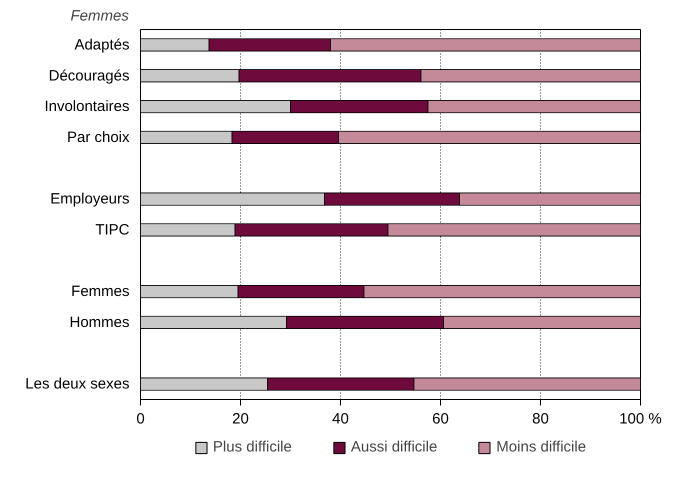  I want to click on y-tick-label: Involontaires, so click(87, 107).